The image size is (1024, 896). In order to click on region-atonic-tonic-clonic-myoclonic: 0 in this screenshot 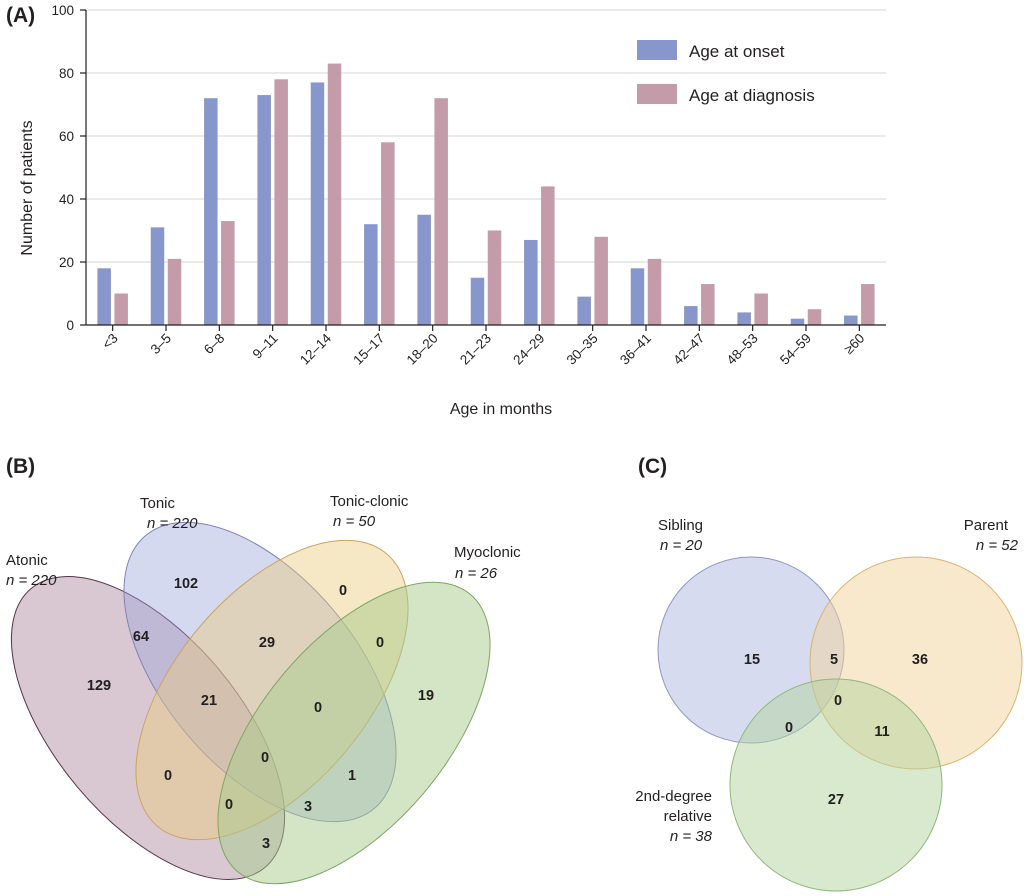, I will do `click(229, 805)`.